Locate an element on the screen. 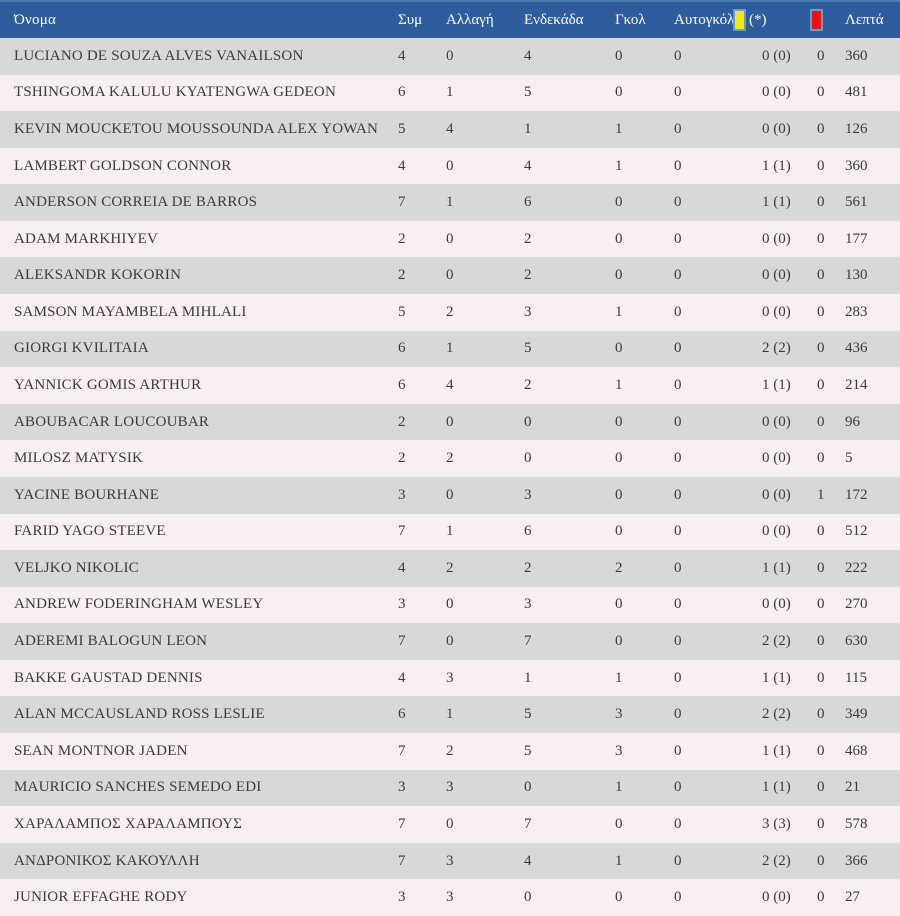 This screenshot has width=900, height=916. yellow-cards-value: 0 (0) is located at coordinates (776, 604).